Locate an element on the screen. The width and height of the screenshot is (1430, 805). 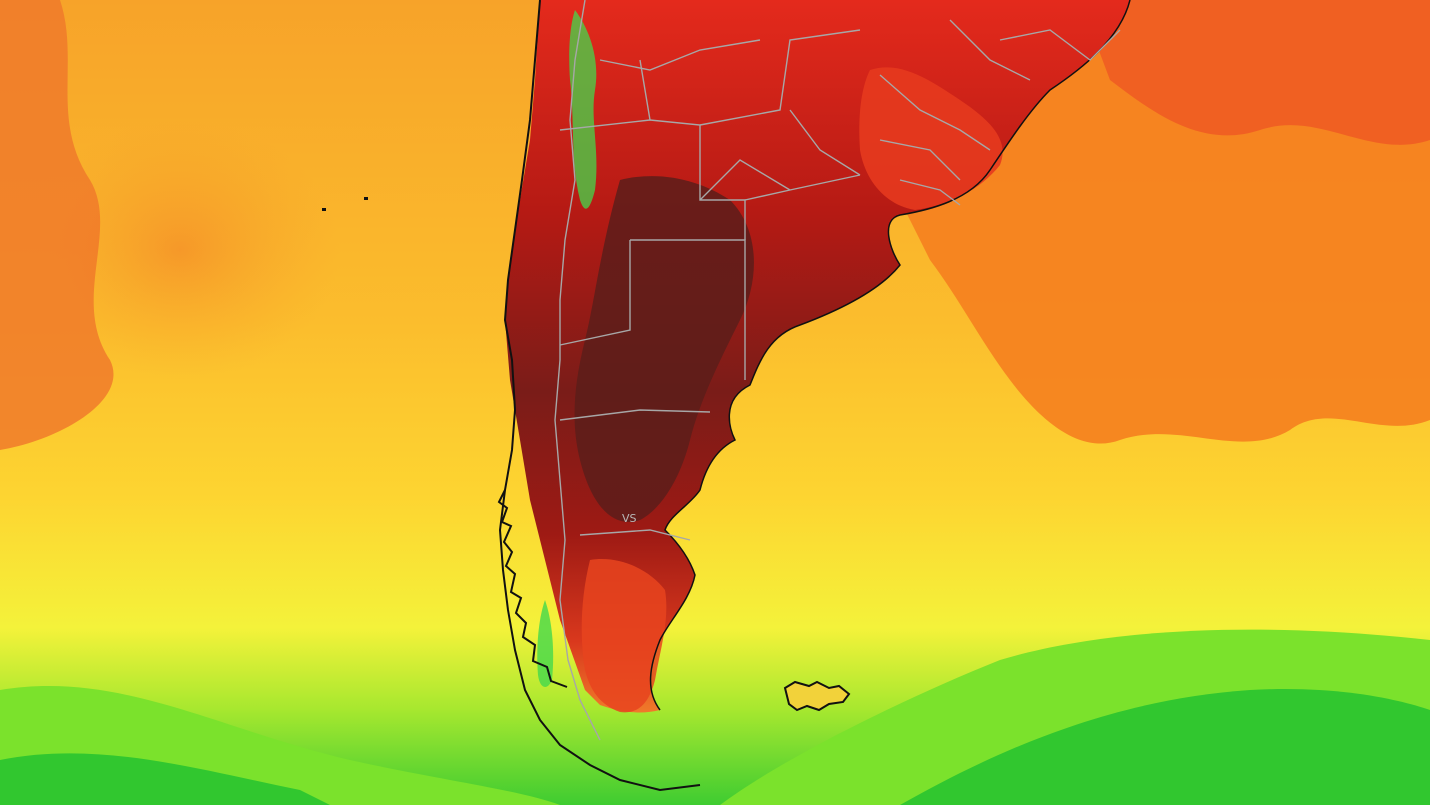
argentina-hot-core is located at coordinates (664, 349).